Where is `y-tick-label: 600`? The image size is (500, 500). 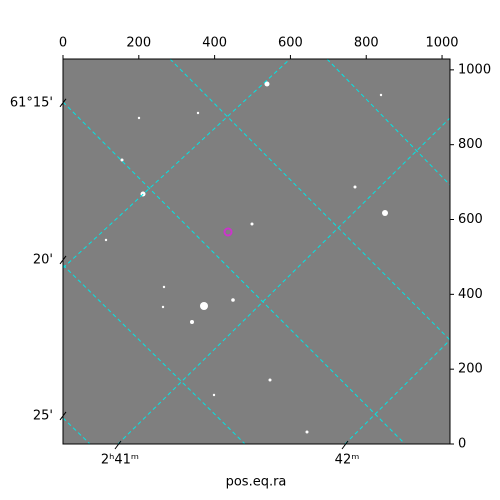 y-tick-label: 600 is located at coordinates (470, 219).